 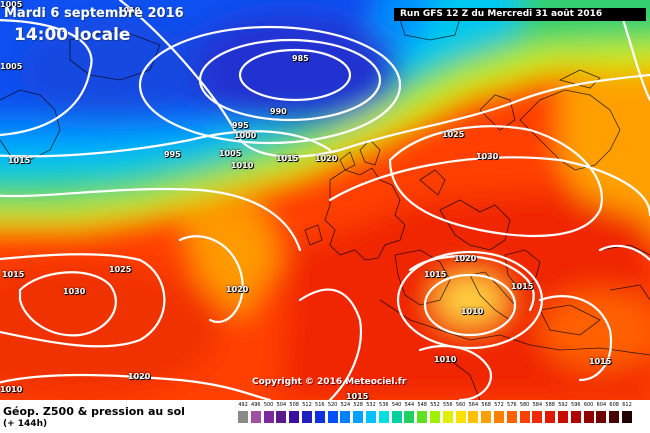 I want to click on scale-tick-label: 576, so click(x=512, y=405).